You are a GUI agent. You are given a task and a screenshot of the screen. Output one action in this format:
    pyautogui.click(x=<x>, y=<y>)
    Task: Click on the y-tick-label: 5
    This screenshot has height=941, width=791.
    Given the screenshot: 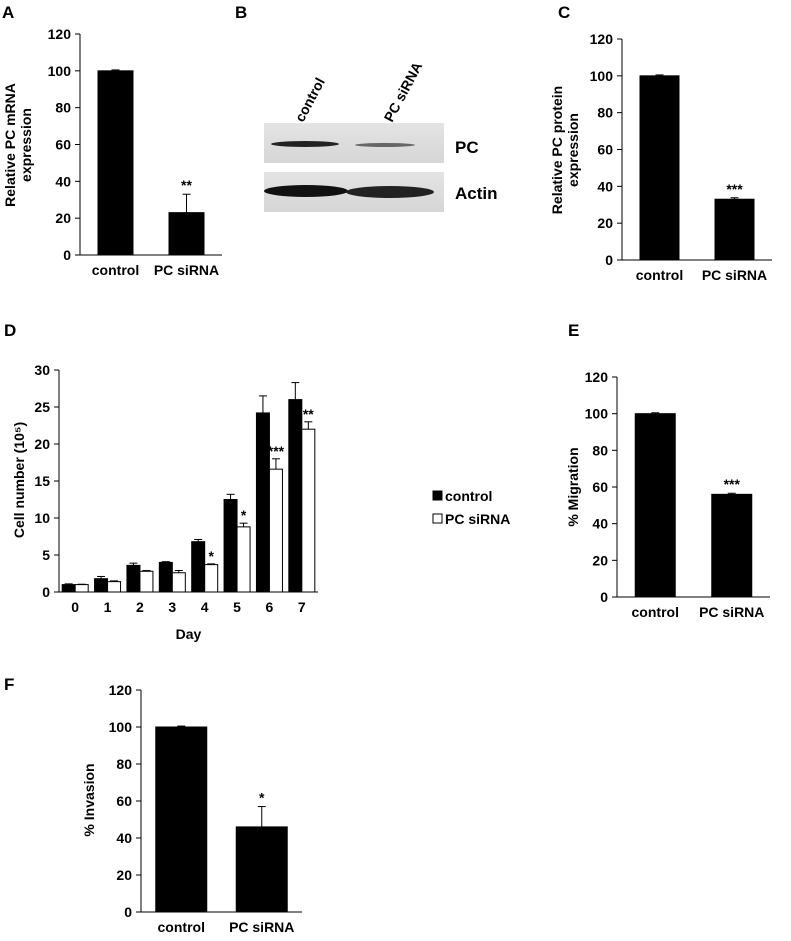 What is the action you would take?
    pyautogui.click(x=46, y=555)
    